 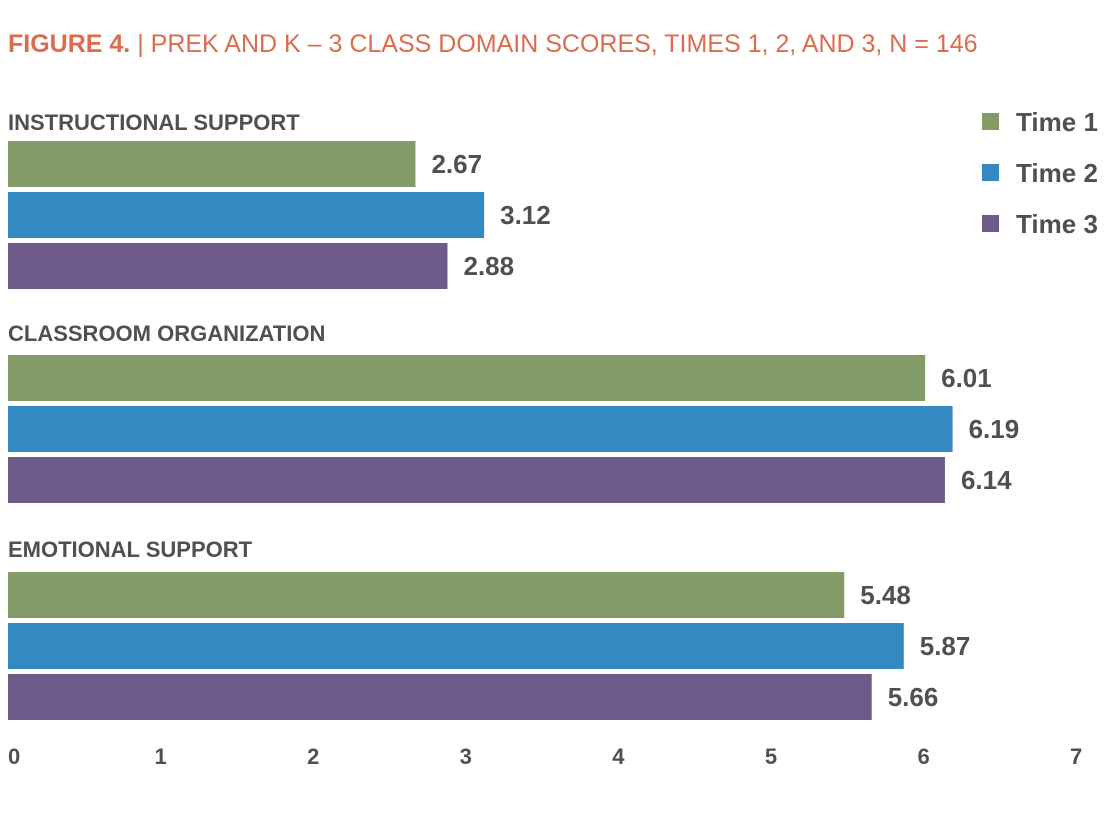 I want to click on value-label-instructional-support-time-1: 2.67, so click(x=456, y=164).